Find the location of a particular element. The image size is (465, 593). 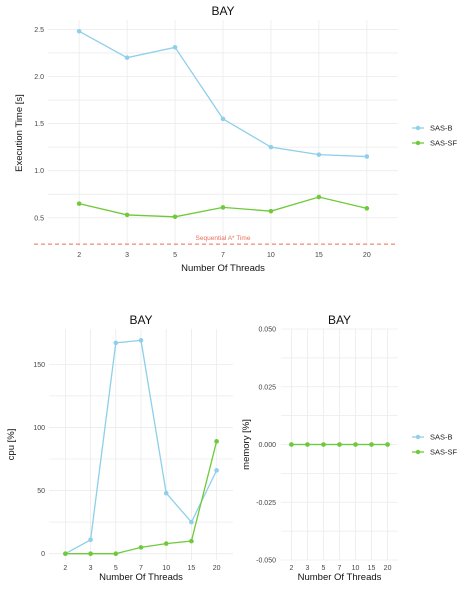

y-tick-label: 2.0 is located at coordinates (39, 77).